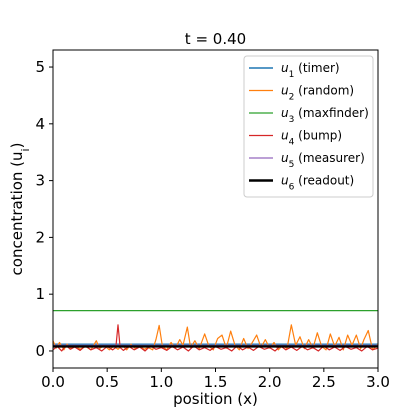 The height and width of the screenshot is (420, 420). I want to click on y-tick-label: 0, so click(40, 351).